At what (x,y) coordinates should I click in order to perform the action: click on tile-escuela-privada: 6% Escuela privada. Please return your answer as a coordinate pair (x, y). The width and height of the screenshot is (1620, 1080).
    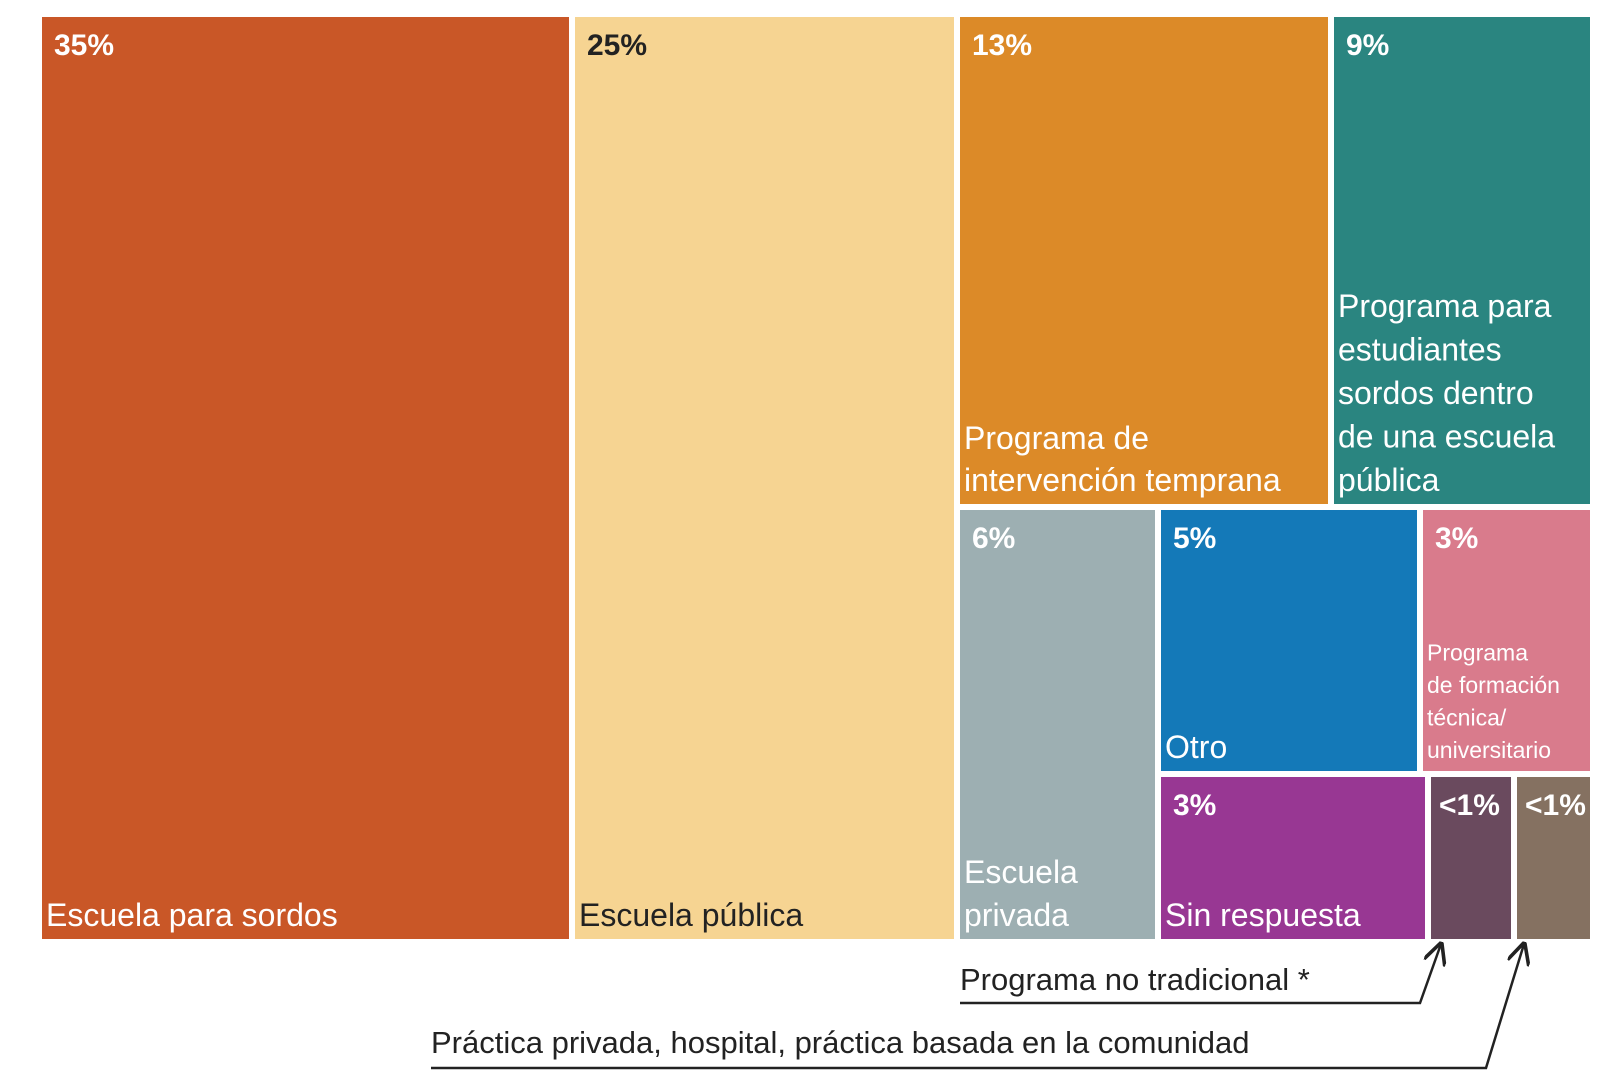
    Looking at the image, I should click on (1057, 724).